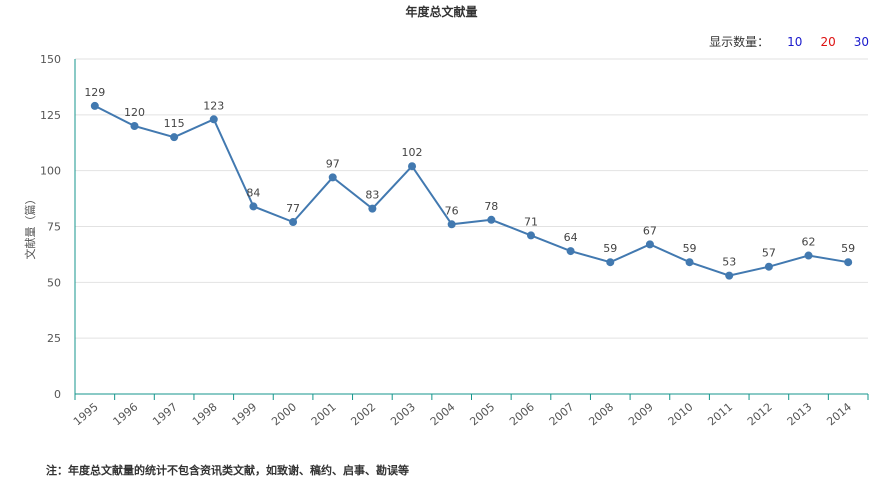 This screenshot has height=481, width=883. Describe the element at coordinates (839, 414) in the screenshot. I see `x-tick-label: 2014` at that location.